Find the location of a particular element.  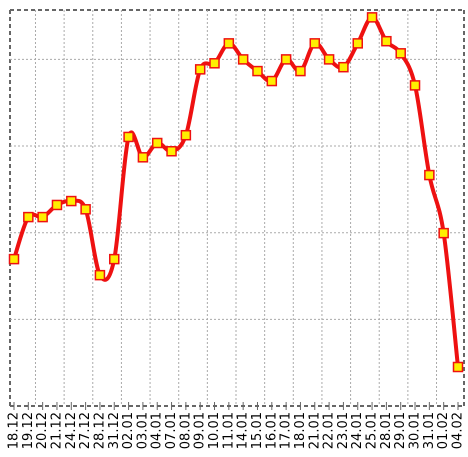

x-tick-label: 04.02 is located at coordinates (458, 430).